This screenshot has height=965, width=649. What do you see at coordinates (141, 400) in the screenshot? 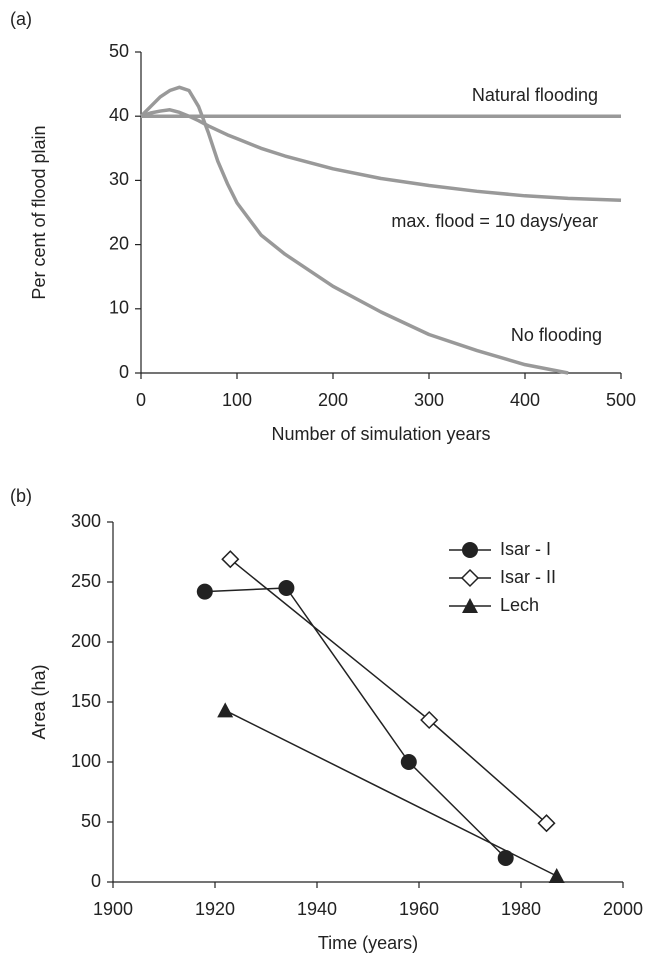
I see `x-tick-label: 0` at bounding box center [141, 400].